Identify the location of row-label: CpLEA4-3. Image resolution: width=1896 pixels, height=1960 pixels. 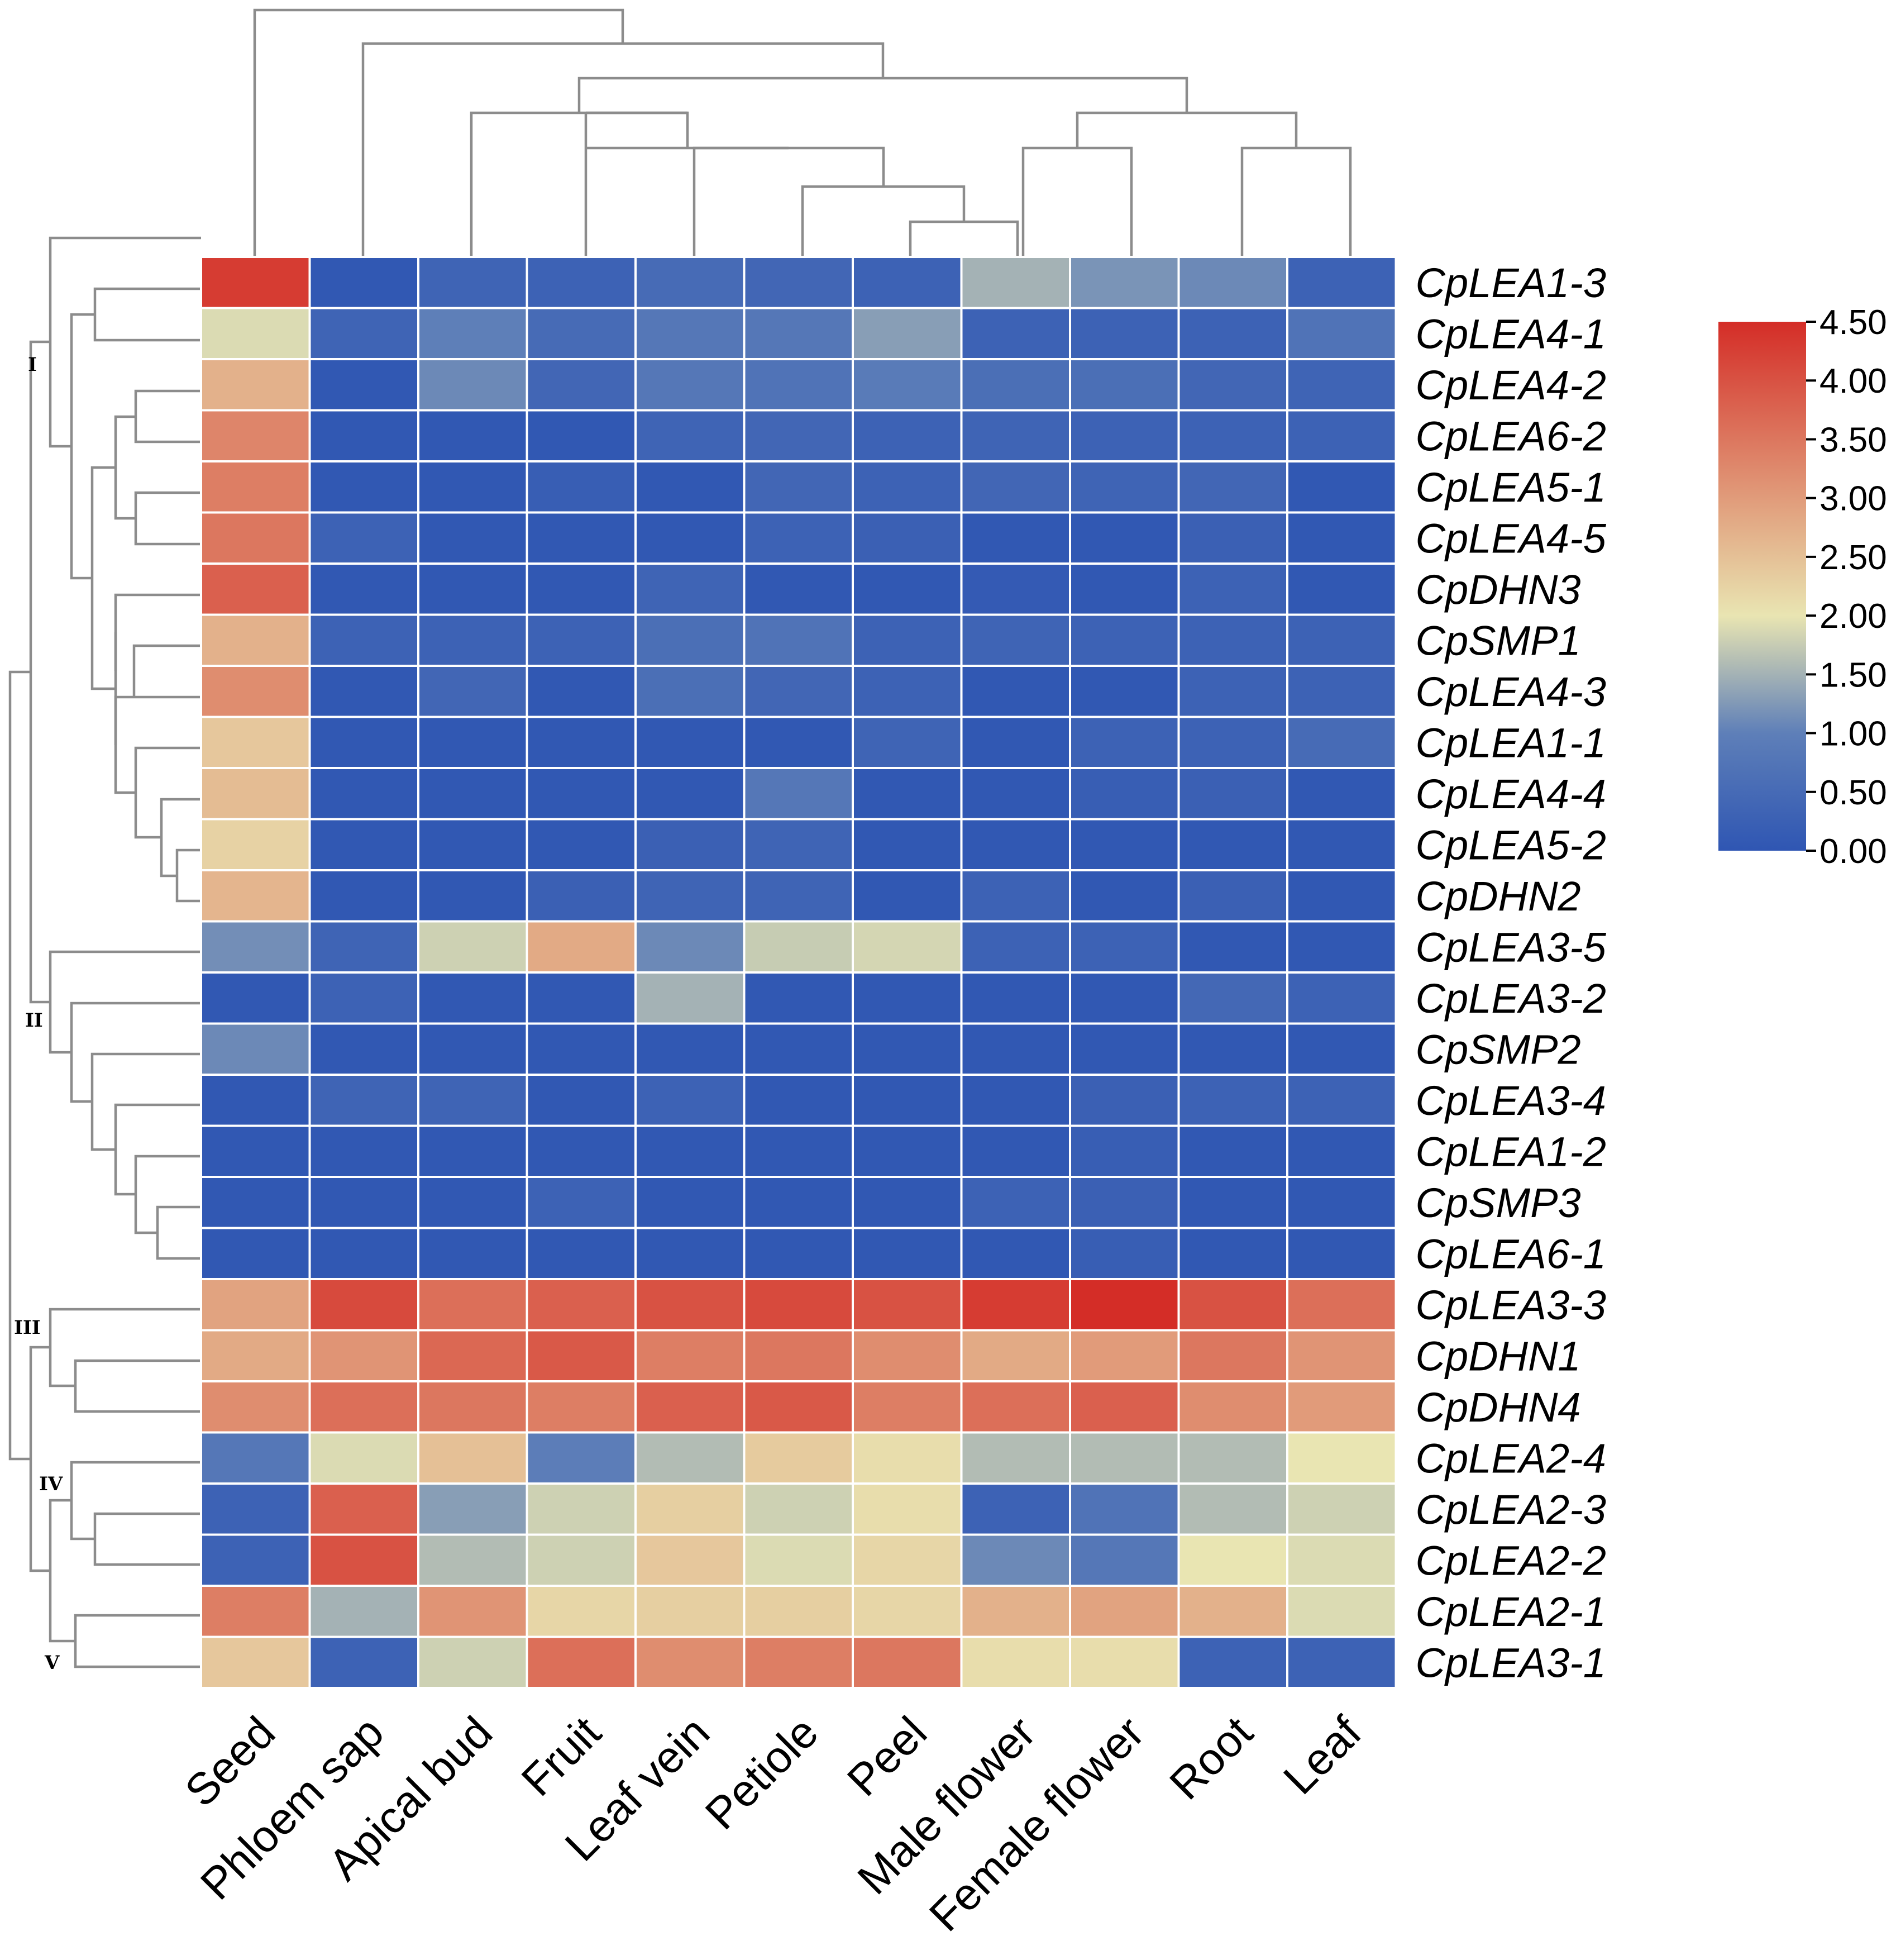
(1511, 692).